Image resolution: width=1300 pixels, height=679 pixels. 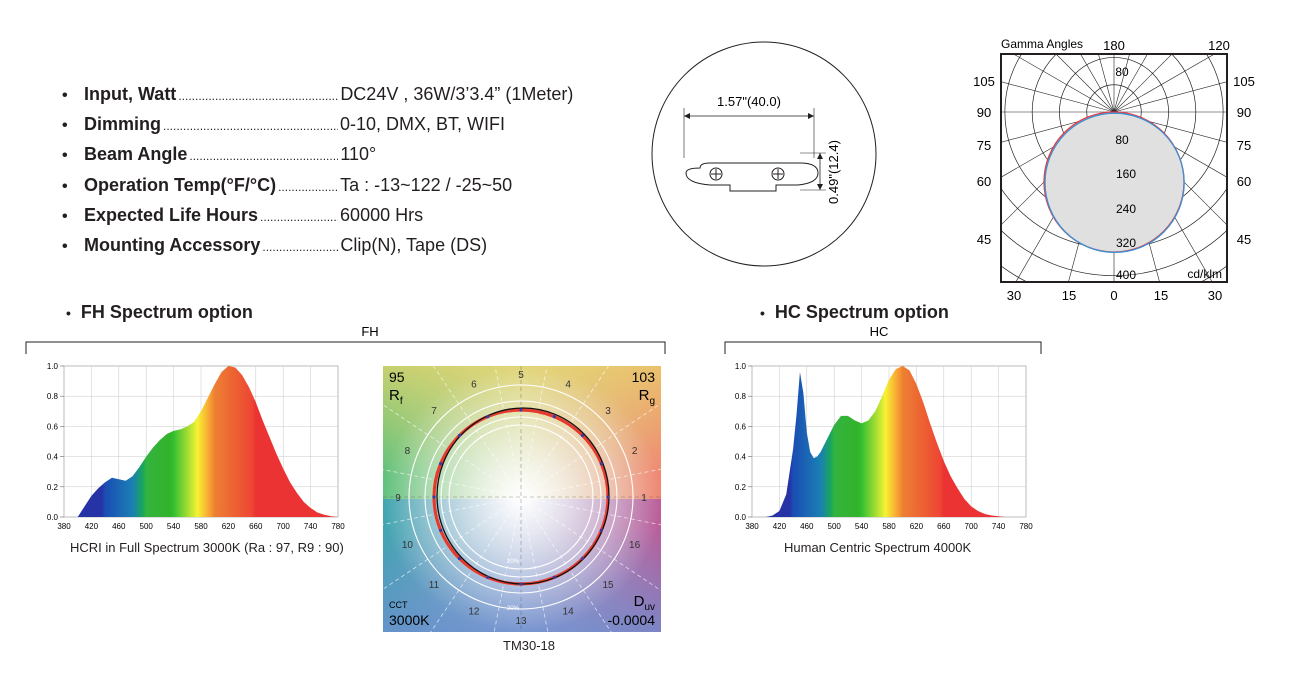 What do you see at coordinates (807, 526) in the screenshot?
I see `hc-x-tick-label: 460` at bounding box center [807, 526].